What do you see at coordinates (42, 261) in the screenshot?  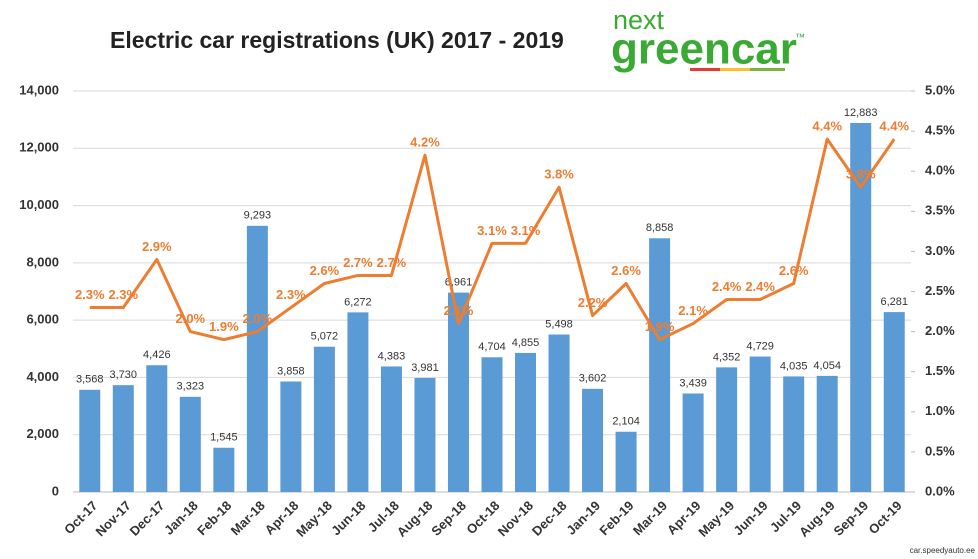 I see `y-tick-label: 8,000` at bounding box center [42, 261].